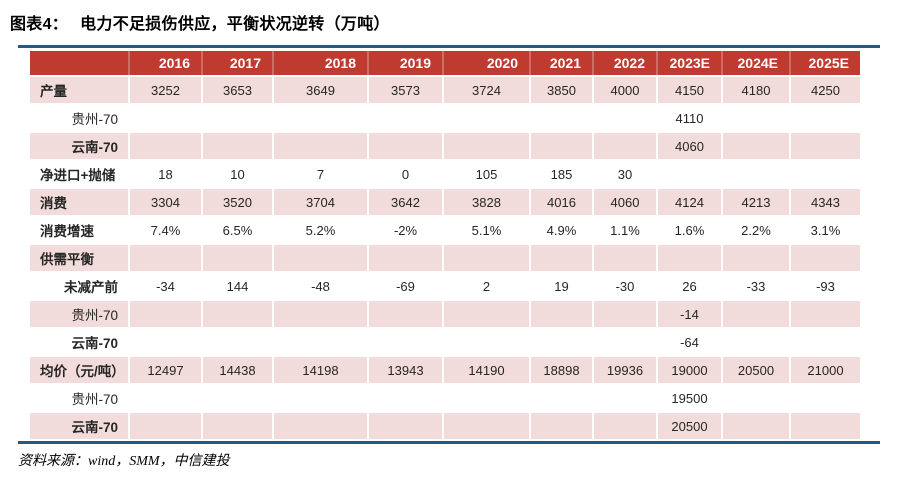 This screenshot has width=899, height=488. I want to click on row-label: 均价（元/吨）, so click(80, 370).